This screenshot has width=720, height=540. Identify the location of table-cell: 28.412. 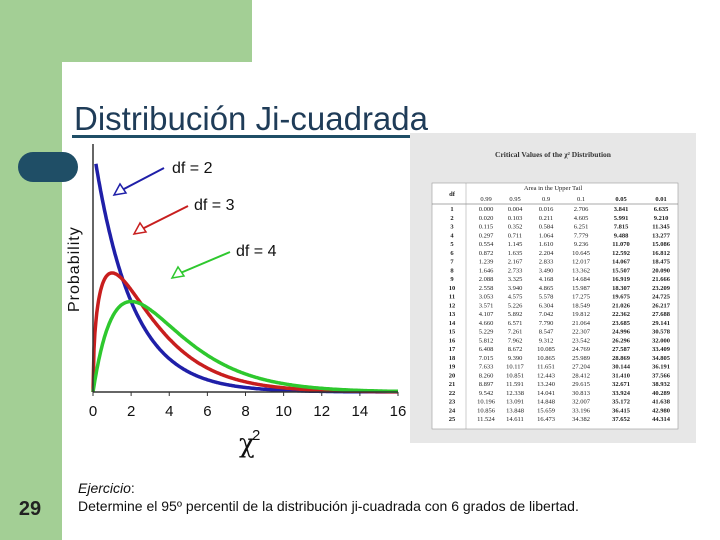
(581, 375).